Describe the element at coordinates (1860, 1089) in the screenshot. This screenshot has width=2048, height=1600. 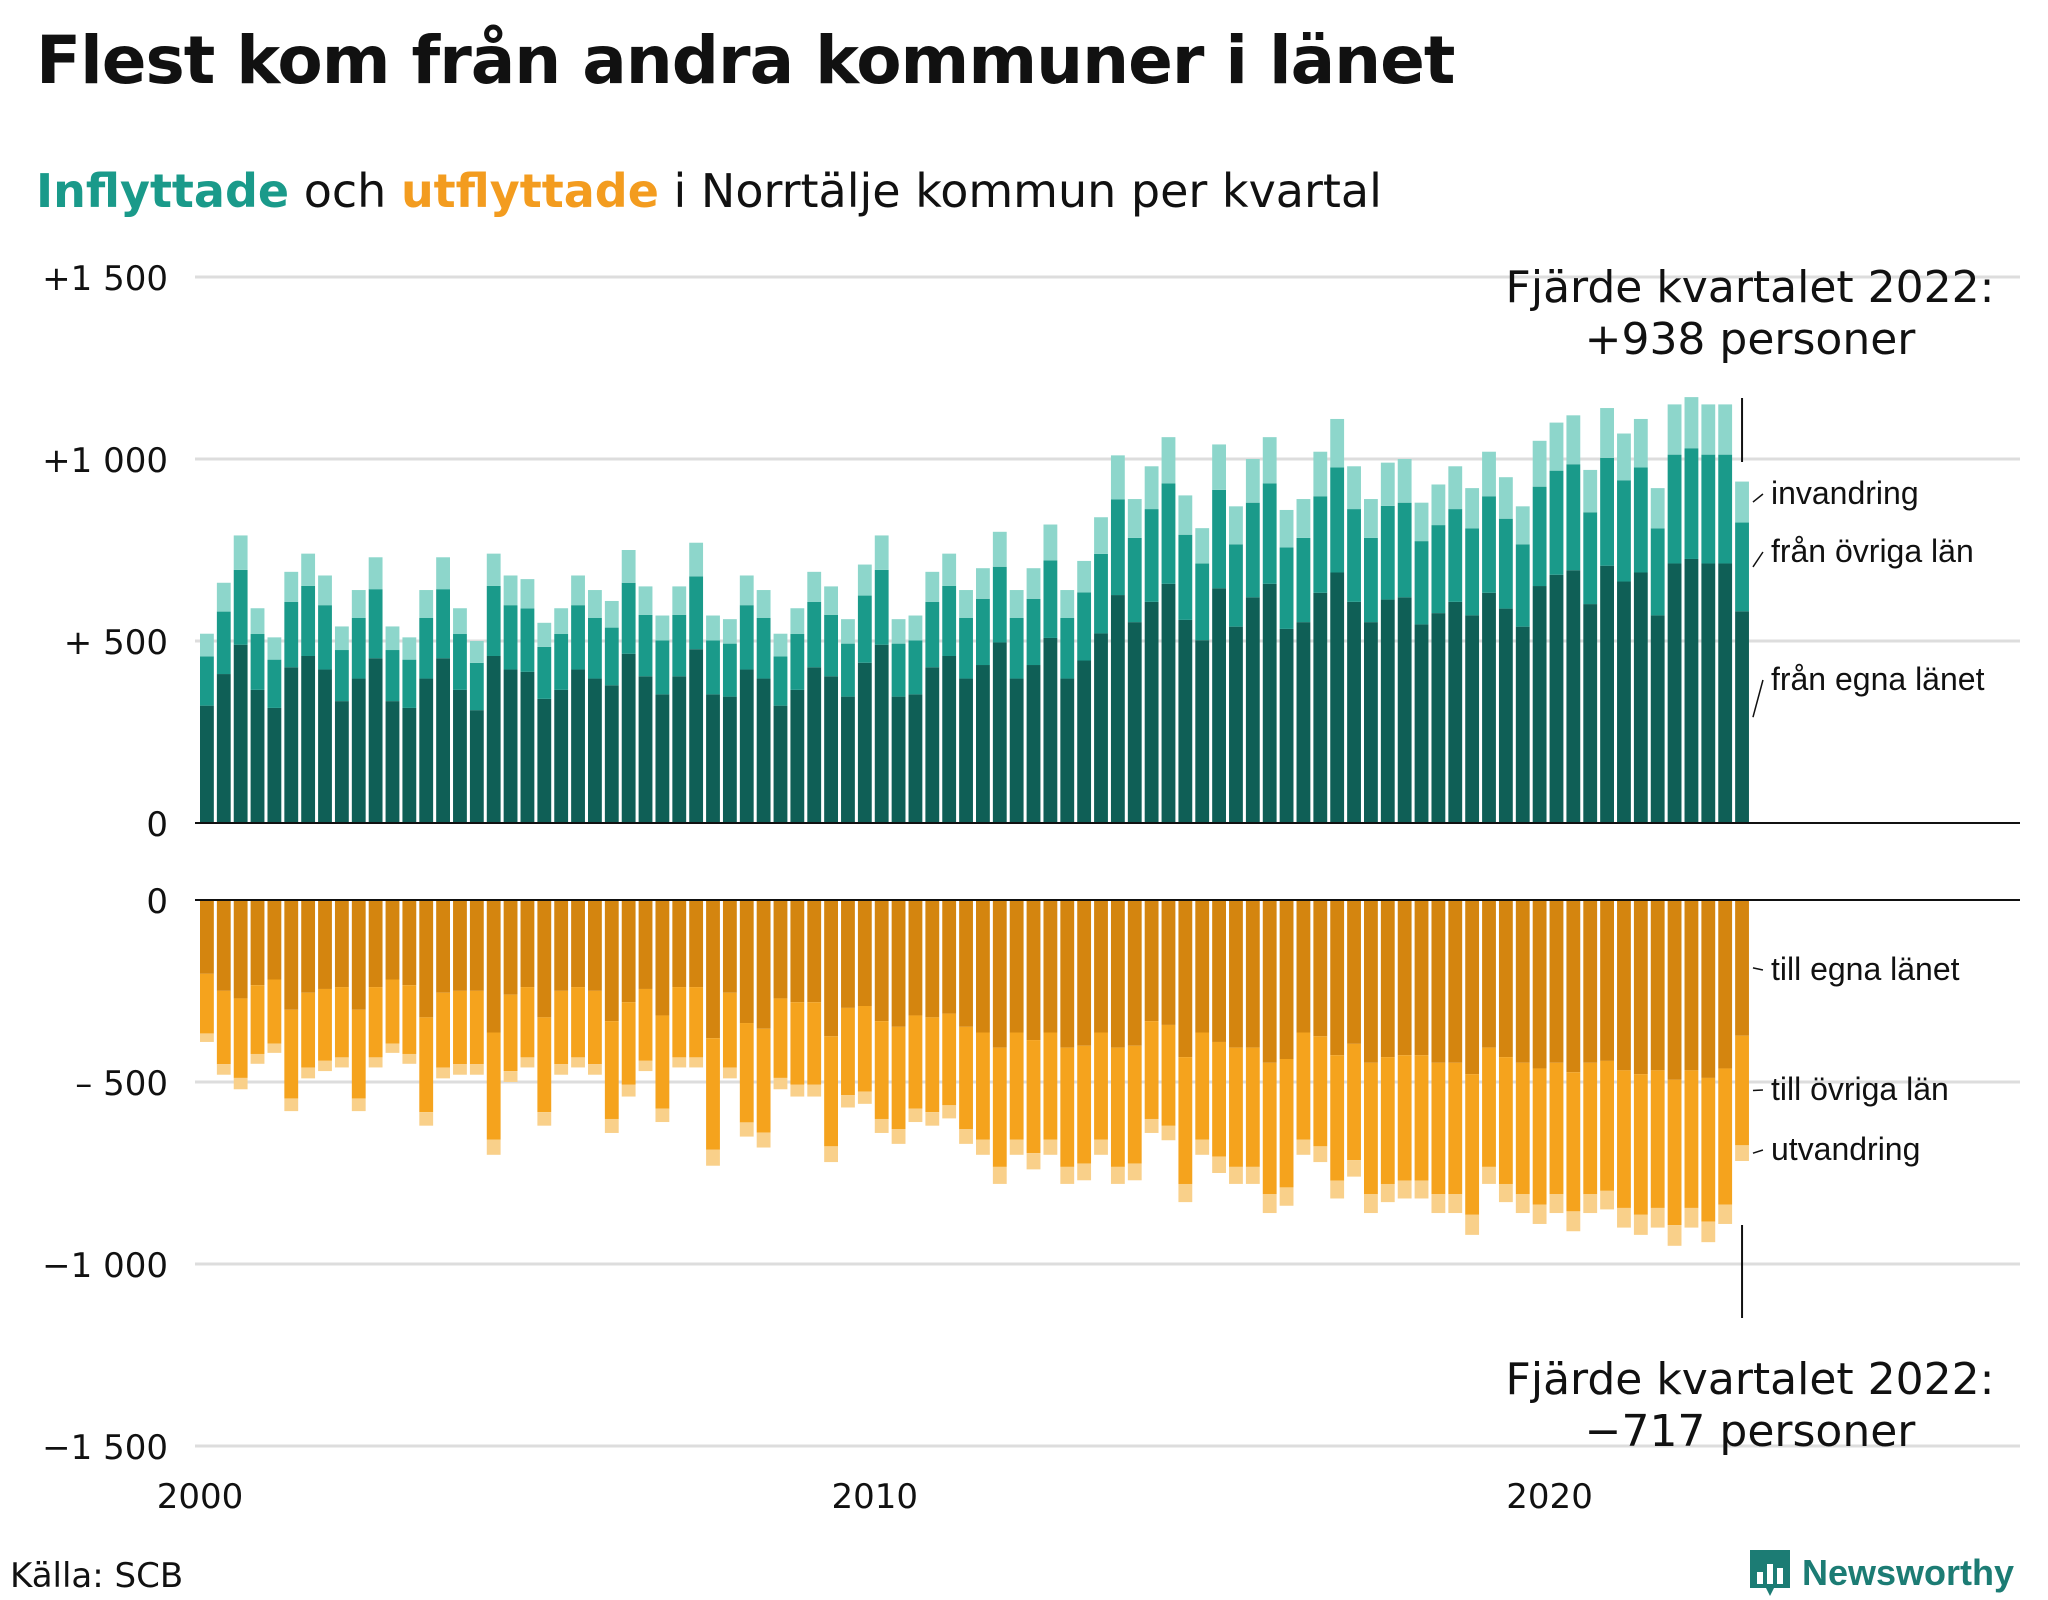
I see `label-till-ovriga-lan: till övriga län` at that location.